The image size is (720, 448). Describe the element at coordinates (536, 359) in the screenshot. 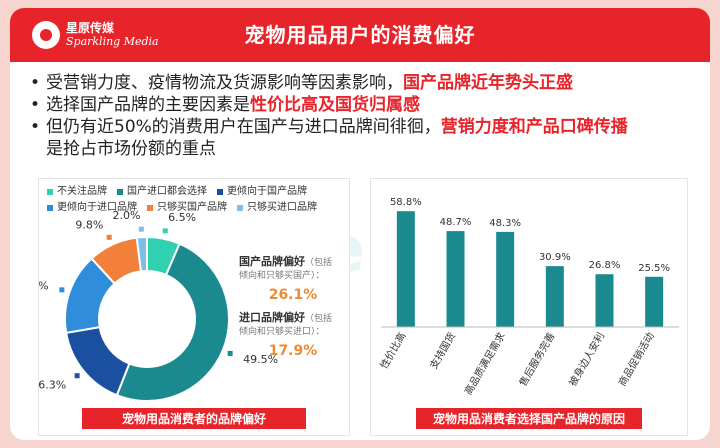

I see `bar-category-label: 售后服务完善` at that location.